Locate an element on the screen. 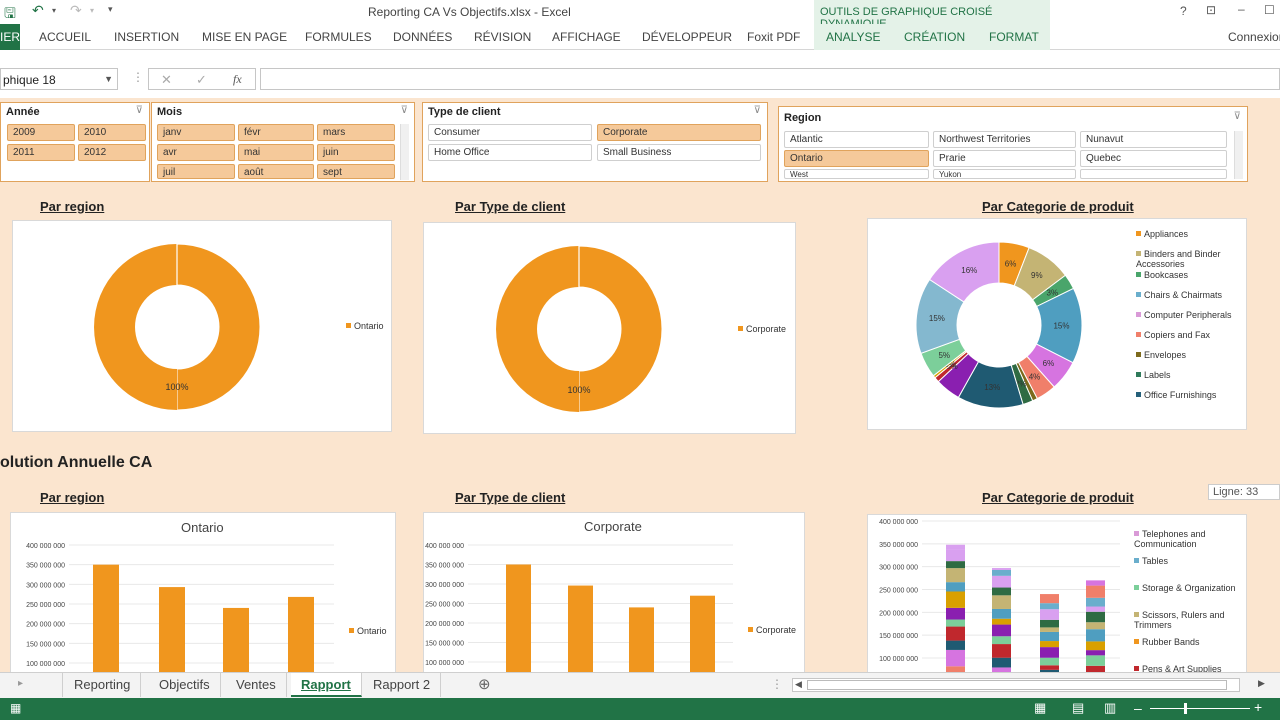  slicer-item: Small Business is located at coordinates (679, 152).